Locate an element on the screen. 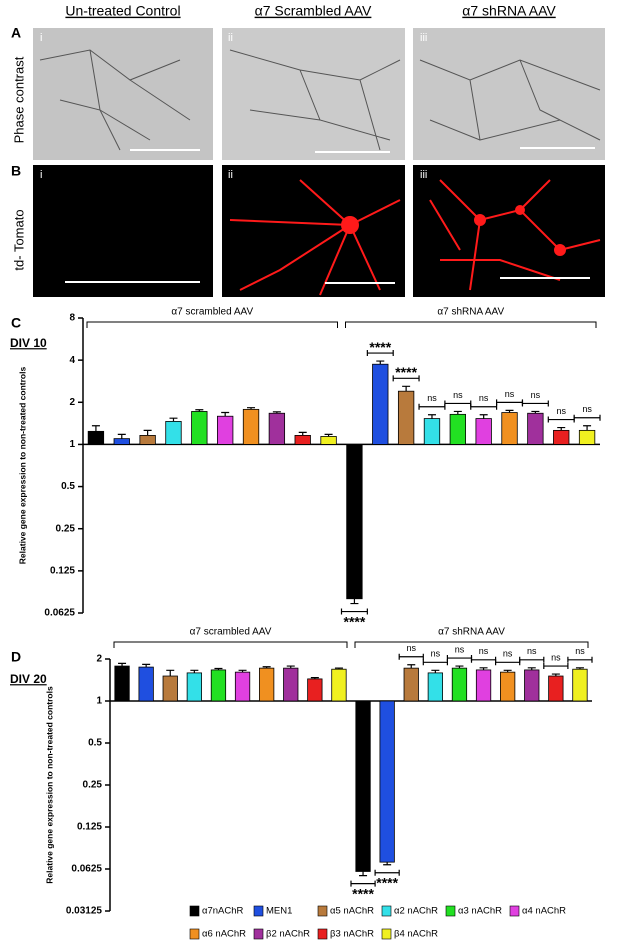  y-tick-label: 0.5 is located at coordinates (95, 743).